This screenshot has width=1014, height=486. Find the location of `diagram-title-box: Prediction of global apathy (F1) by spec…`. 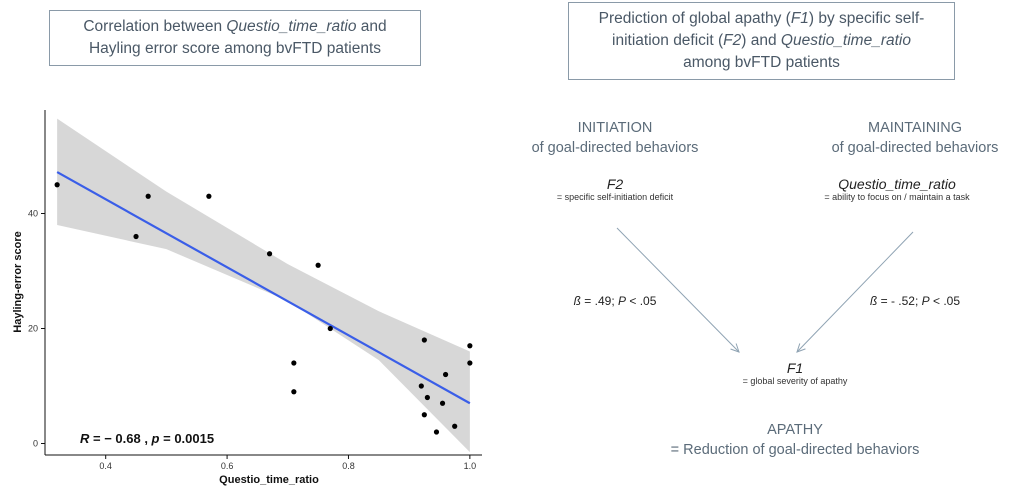

diagram-title-box: Prediction of global apathy (F1) by spec… is located at coordinates (761, 41).